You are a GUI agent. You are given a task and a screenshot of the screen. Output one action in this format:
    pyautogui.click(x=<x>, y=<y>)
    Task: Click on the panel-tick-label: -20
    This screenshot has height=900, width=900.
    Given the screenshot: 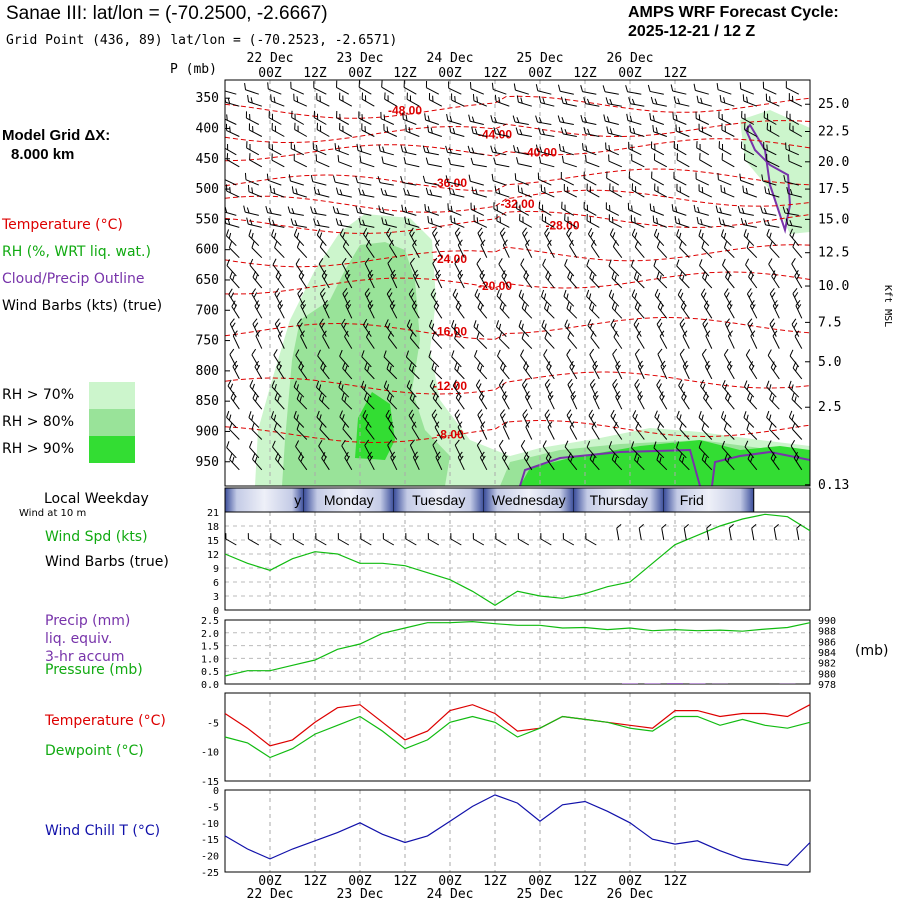 What is the action you would take?
    pyautogui.click(x=210, y=857)
    